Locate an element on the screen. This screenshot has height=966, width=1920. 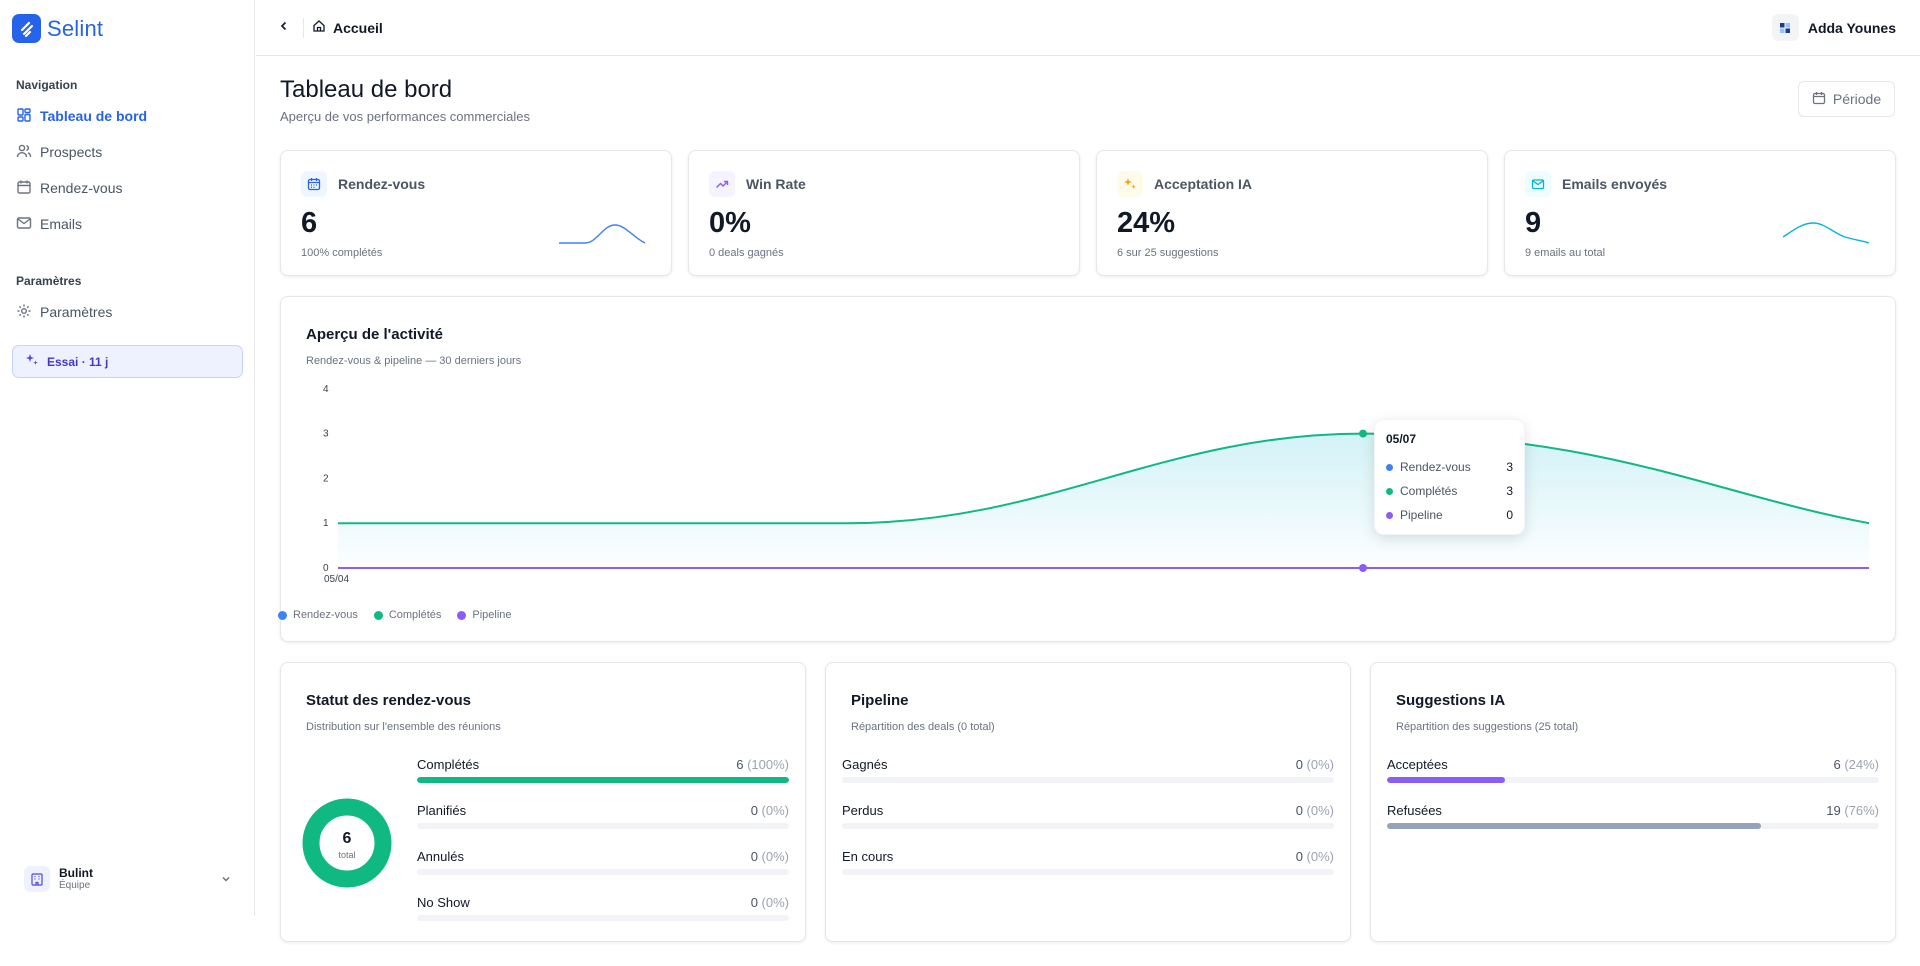
kpi-header: Win Rate is located at coordinates (757, 184).